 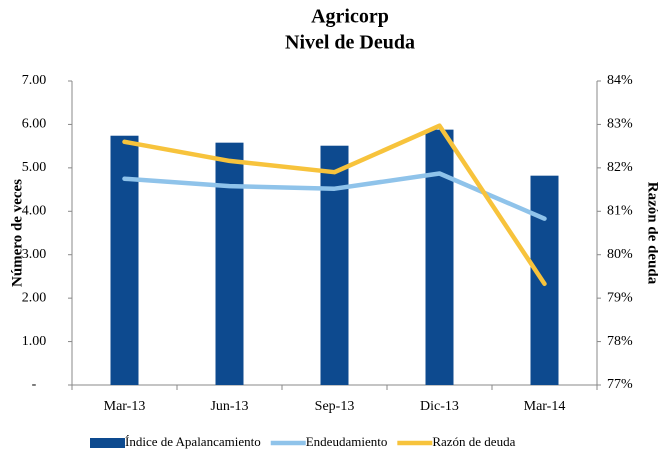 What do you see at coordinates (34, 80) in the screenshot?
I see `y-tick-label: 7.00` at bounding box center [34, 80].